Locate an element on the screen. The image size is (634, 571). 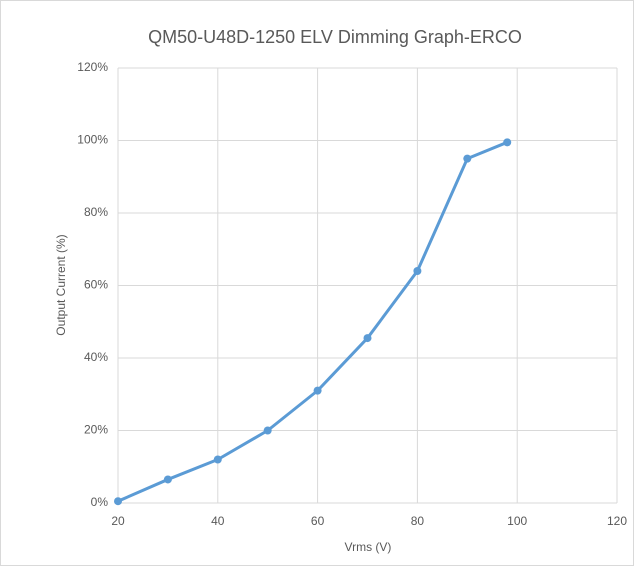
x-tick-label: 20 is located at coordinates (118, 521).